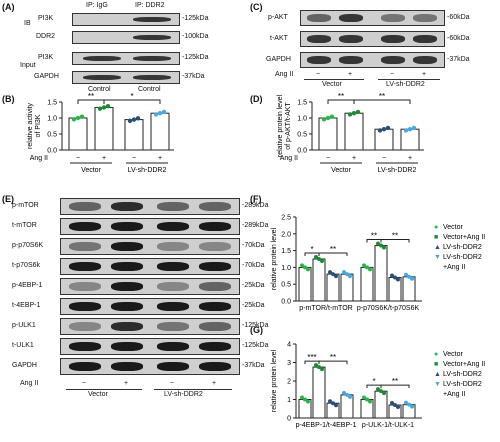 This screenshot has height=442, width=500. What do you see at coordinates (255, 205) in the screenshot?
I see `kda-marker: -289kDa` at bounding box center [255, 205].